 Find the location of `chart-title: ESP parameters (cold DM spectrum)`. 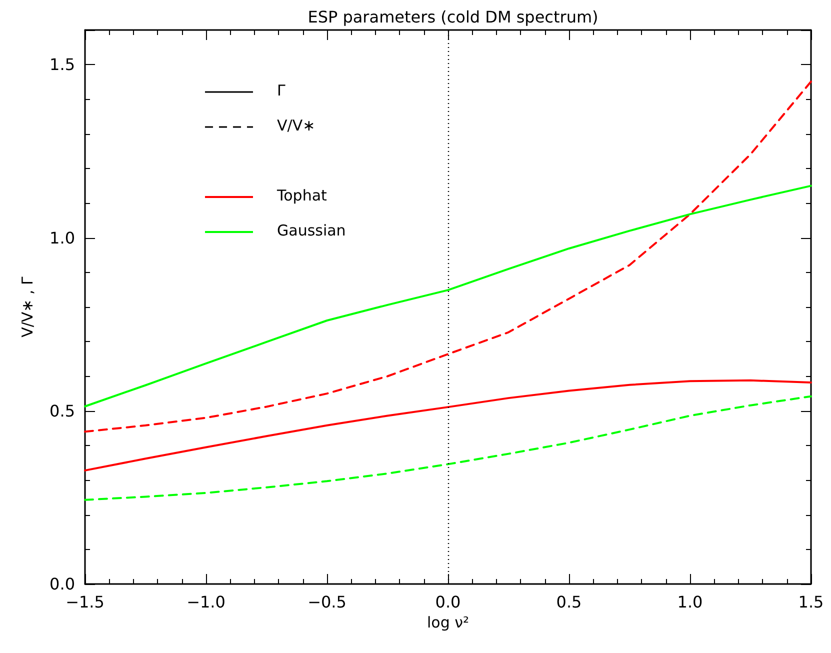

chart-title: ESP parameters (cold DM spectrum) is located at coordinates (453, 17).